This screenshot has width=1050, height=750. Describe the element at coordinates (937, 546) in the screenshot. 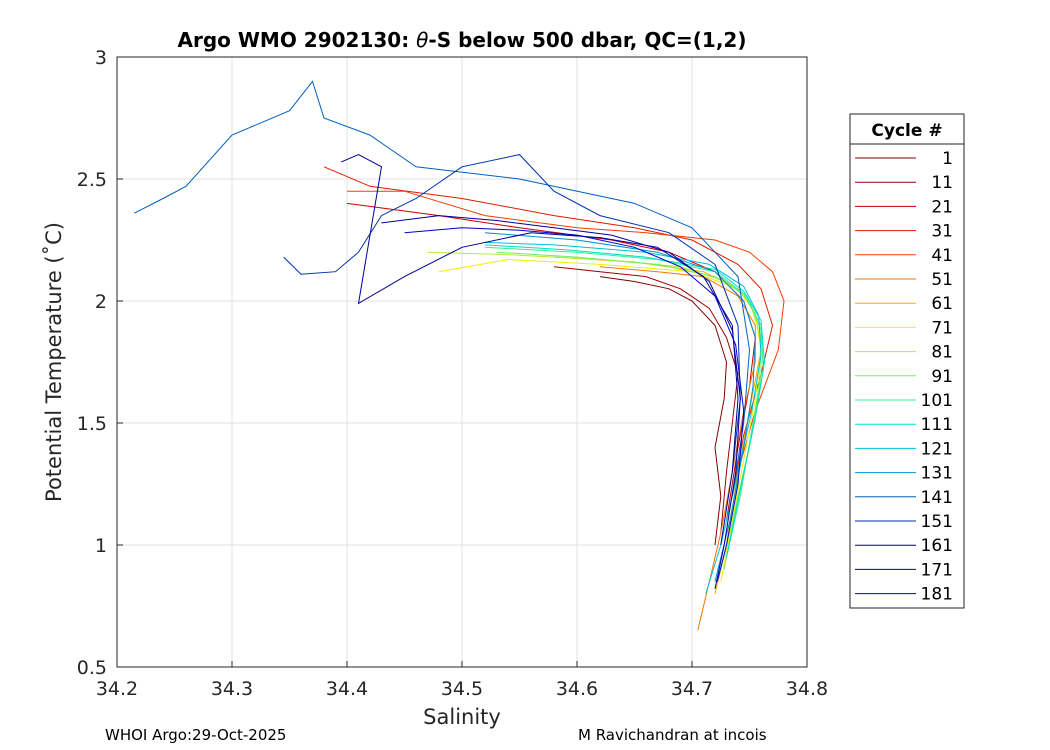

I see `legend-label: 161` at that location.